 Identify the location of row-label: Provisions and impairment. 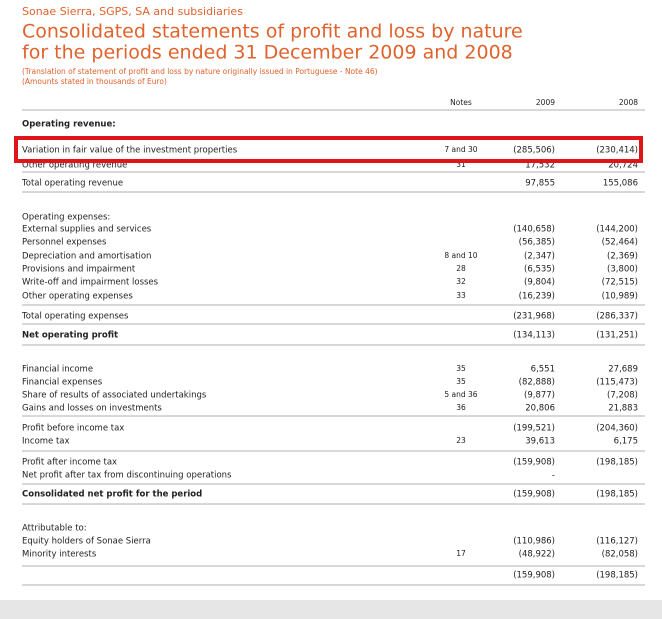
(79, 270).